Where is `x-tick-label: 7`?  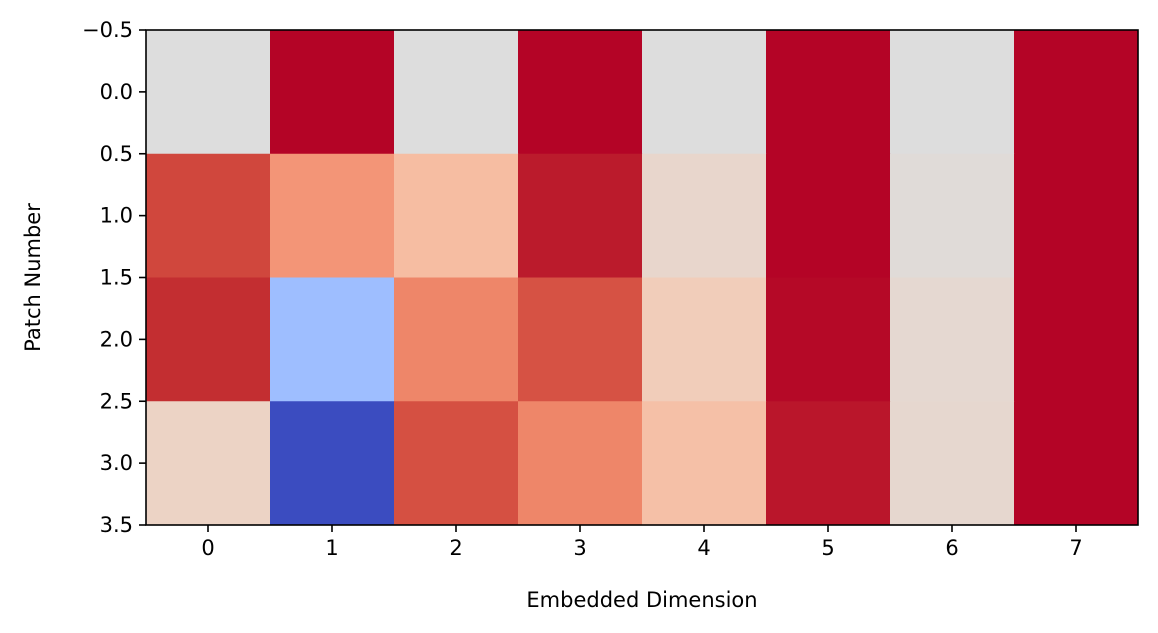
x-tick-label: 7 is located at coordinates (1075, 548).